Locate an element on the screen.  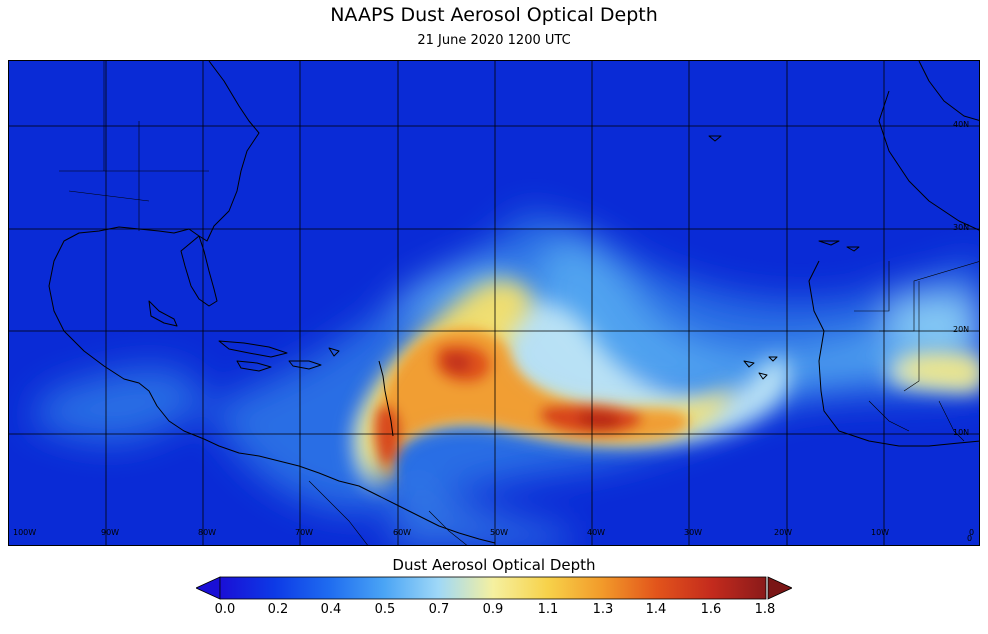
lat-label: 20N is located at coordinates (961, 329).